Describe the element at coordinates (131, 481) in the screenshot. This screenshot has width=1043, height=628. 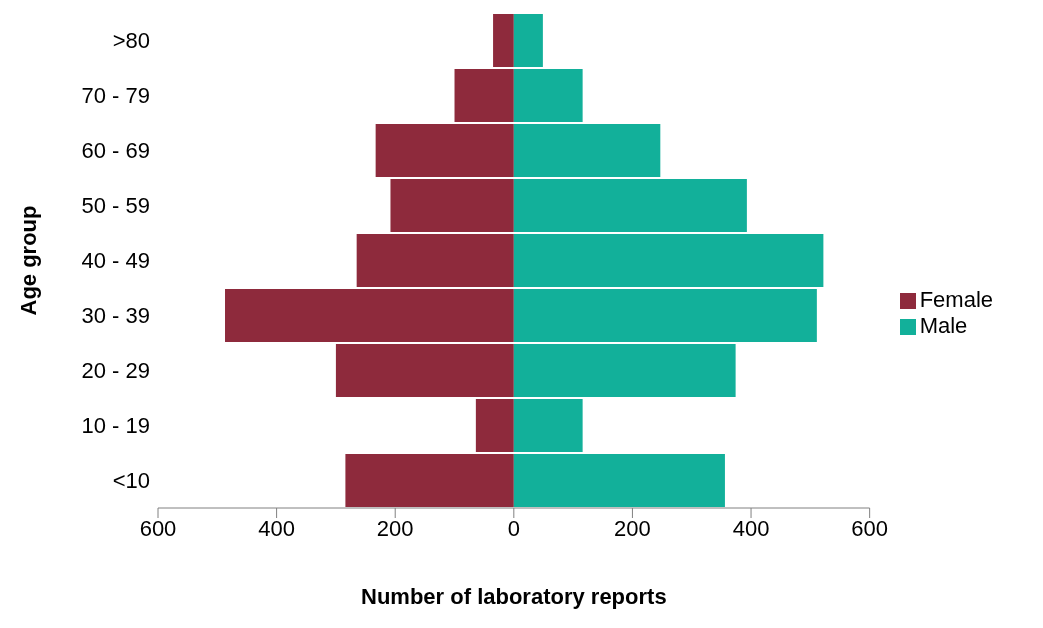
I see `y-tick-label: <10` at that location.